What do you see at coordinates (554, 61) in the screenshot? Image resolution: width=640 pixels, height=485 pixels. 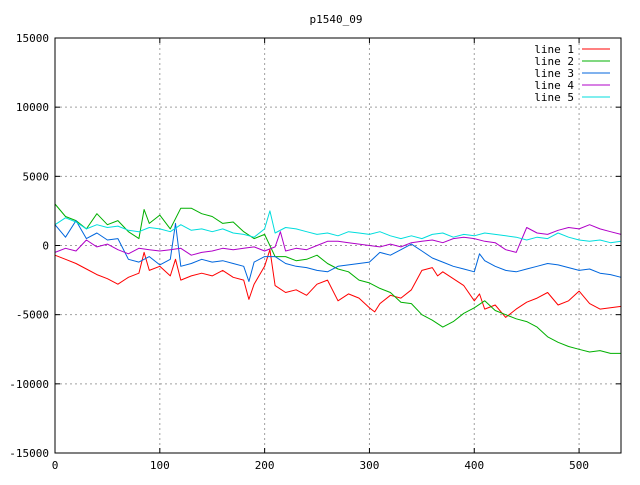 I see `legend-label-2: line 2` at bounding box center [554, 61].